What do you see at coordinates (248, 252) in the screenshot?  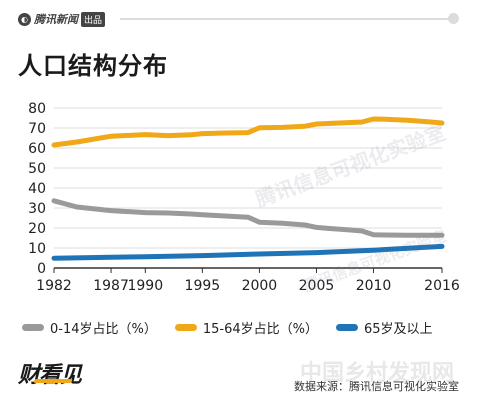 I see `series-line-elderly` at bounding box center [248, 252].